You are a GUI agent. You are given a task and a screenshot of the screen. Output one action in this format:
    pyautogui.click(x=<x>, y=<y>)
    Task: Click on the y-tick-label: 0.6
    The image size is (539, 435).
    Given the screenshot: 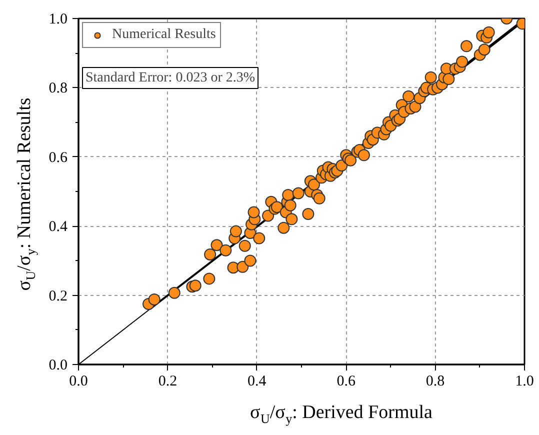 What is the action you would take?
    pyautogui.click(x=58, y=158)
    